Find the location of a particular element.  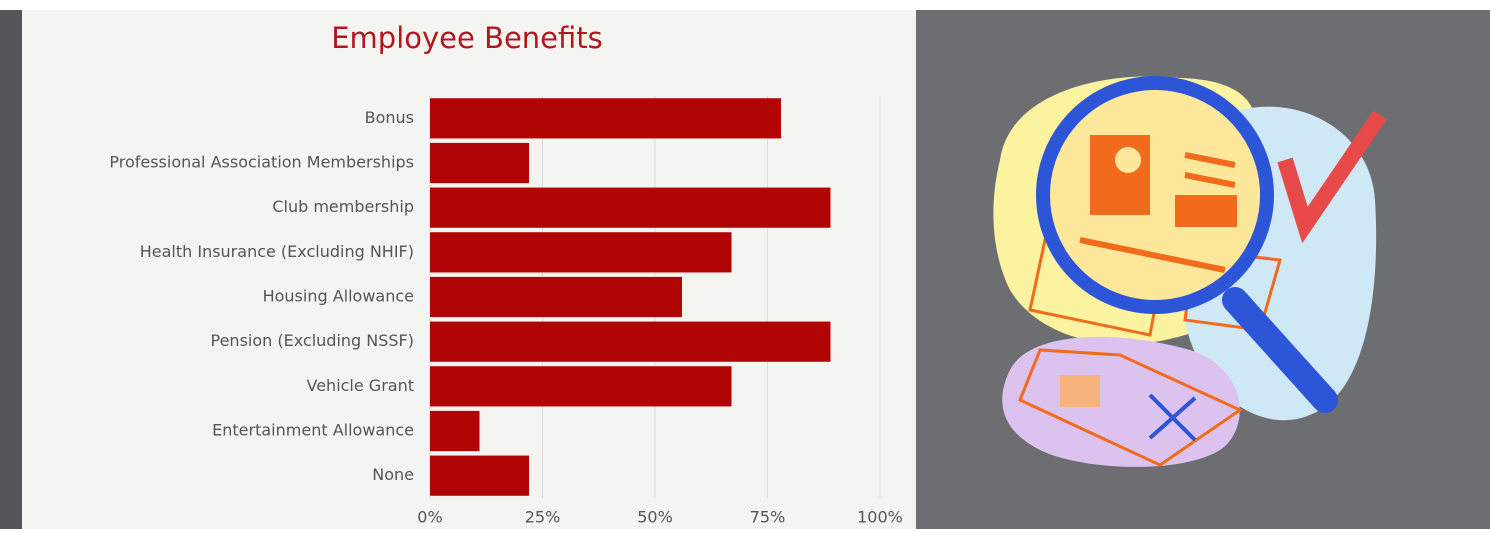

card-block is located at coordinates (1206, 211).